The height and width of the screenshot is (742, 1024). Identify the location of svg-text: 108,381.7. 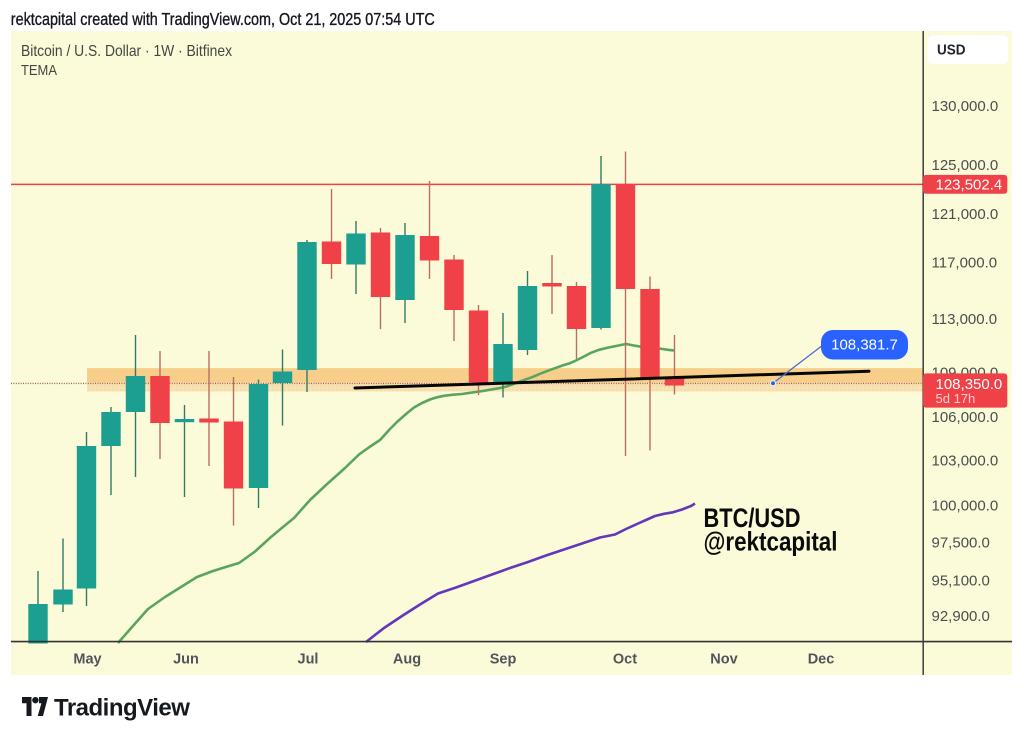
(864, 345).